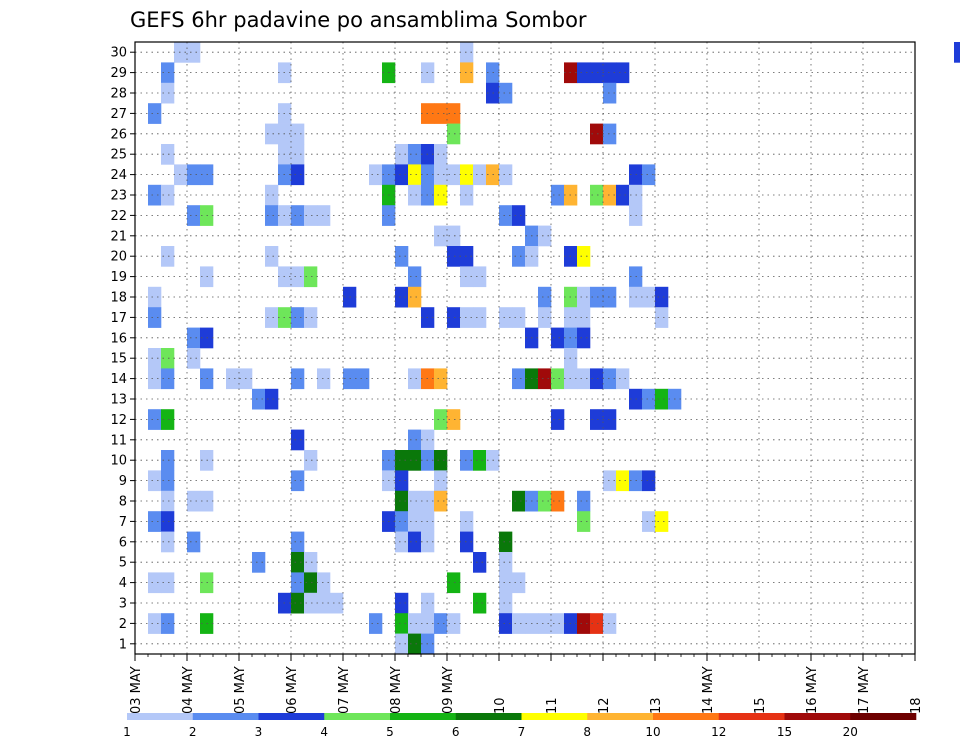  Describe the element at coordinates (784, 732) in the screenshot. I see `colorbar-label: 15` at that location.